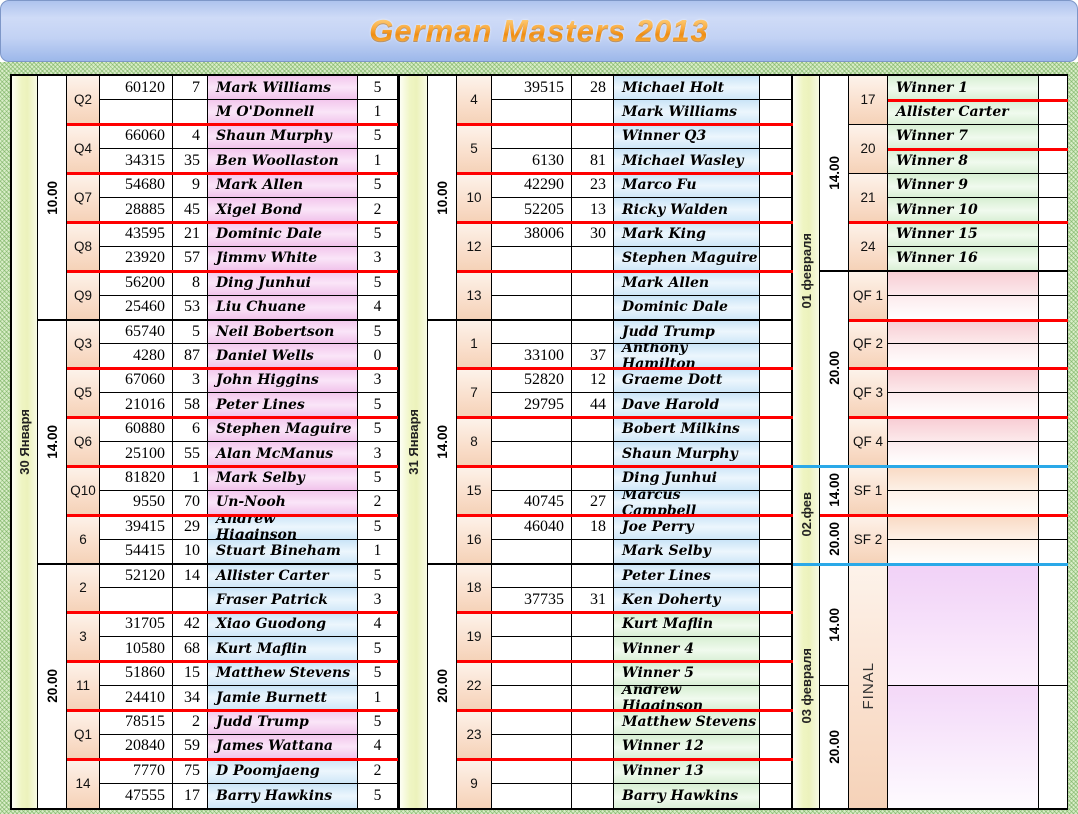  I want to click on player-text: Fraser Patrick, so click(272, 600).